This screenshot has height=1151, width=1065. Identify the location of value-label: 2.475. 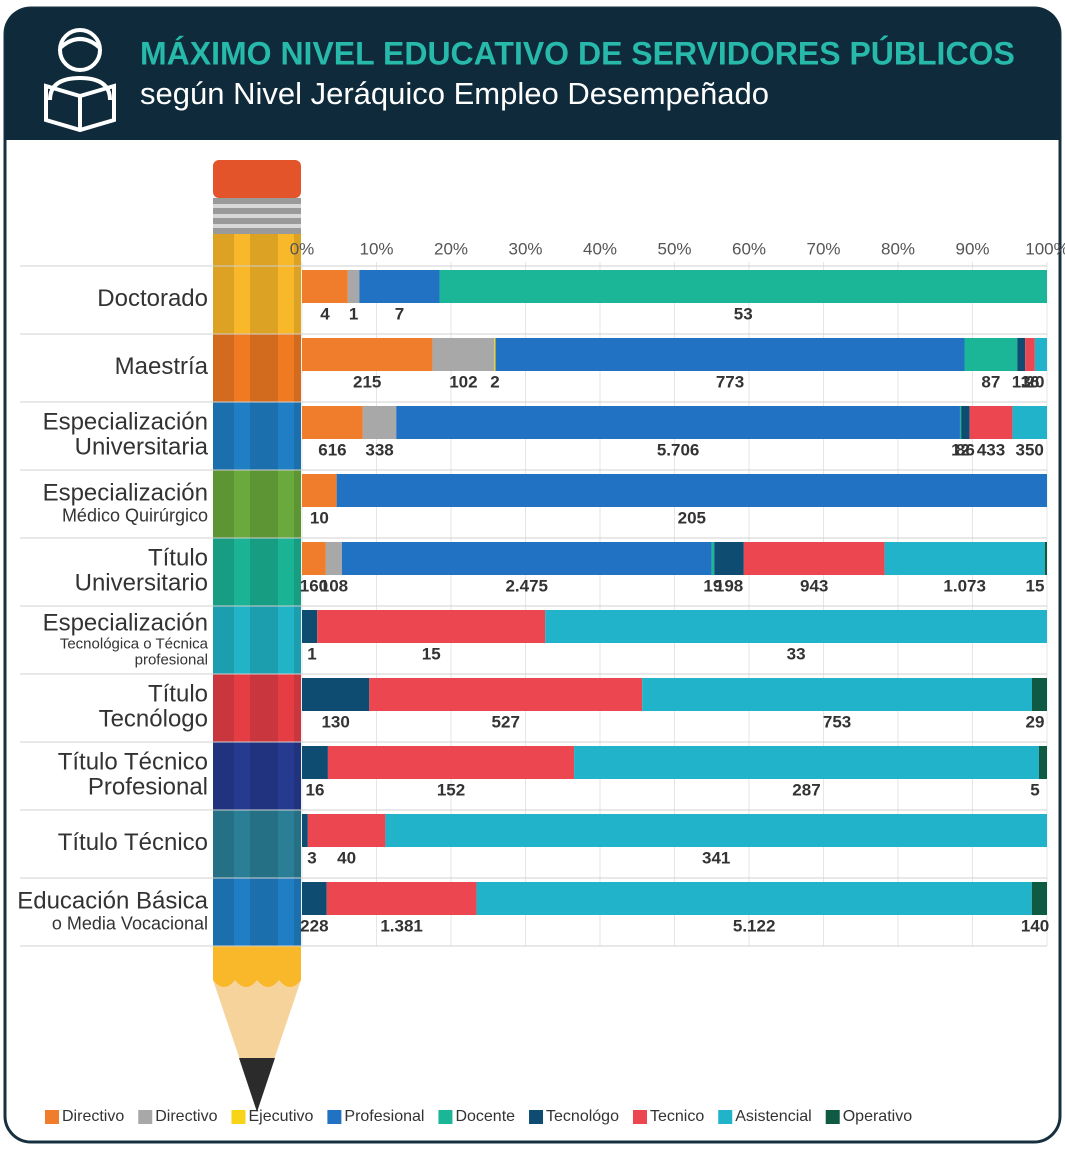
(526, 585).